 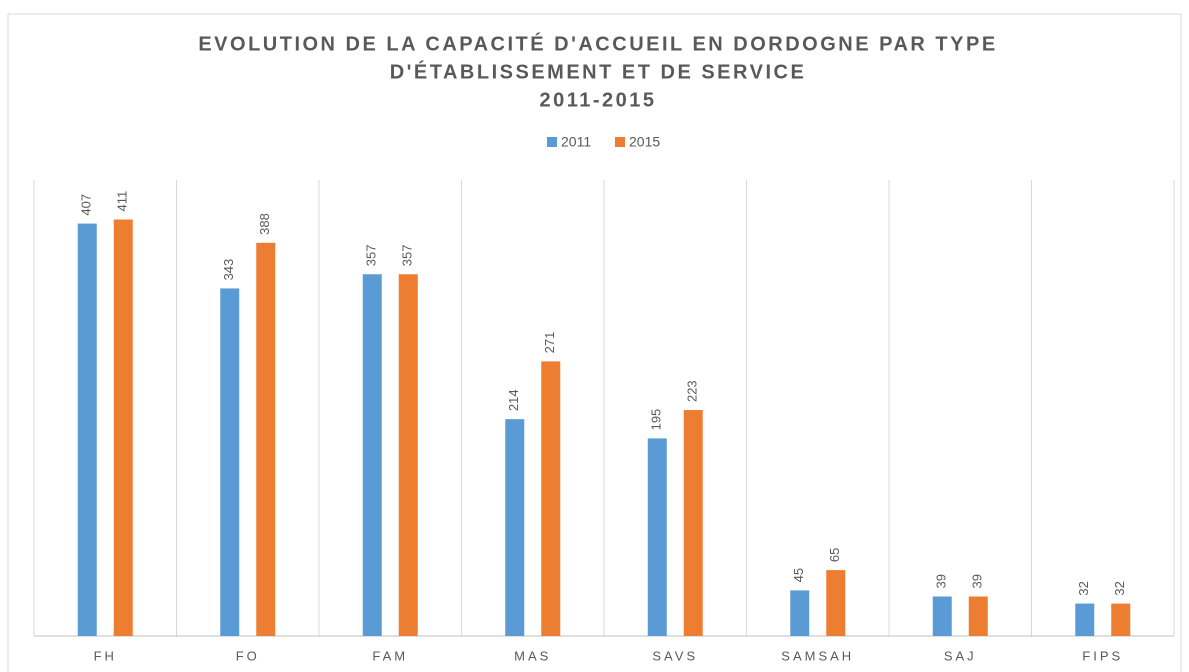 I want to click on x-tick-label: FH, so click(x=105, y=655).